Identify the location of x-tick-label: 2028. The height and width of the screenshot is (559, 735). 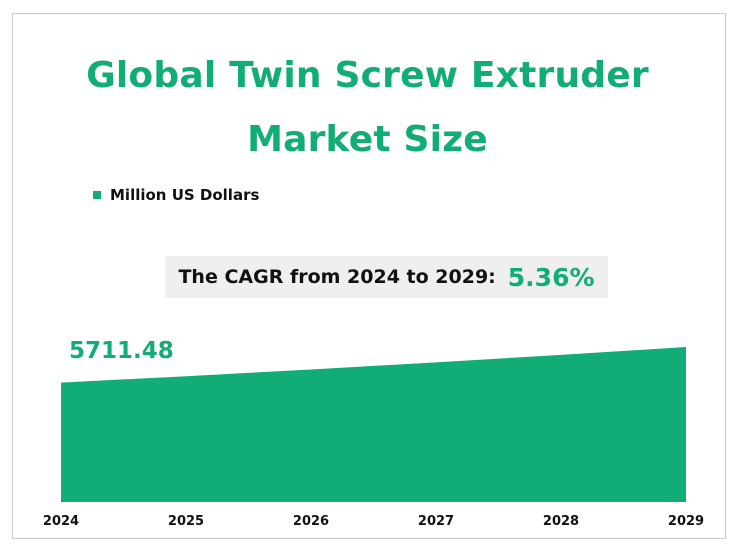
(561, 521).